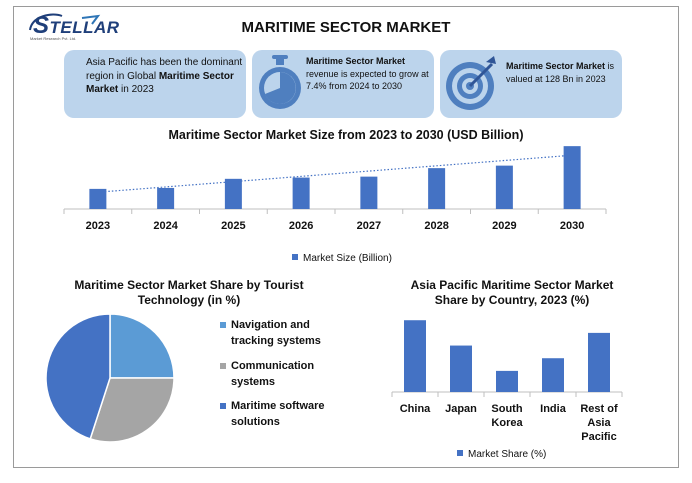  Describe the element at coordinates (166, 198) in the screenshot. I see `bar-2024` at that location.